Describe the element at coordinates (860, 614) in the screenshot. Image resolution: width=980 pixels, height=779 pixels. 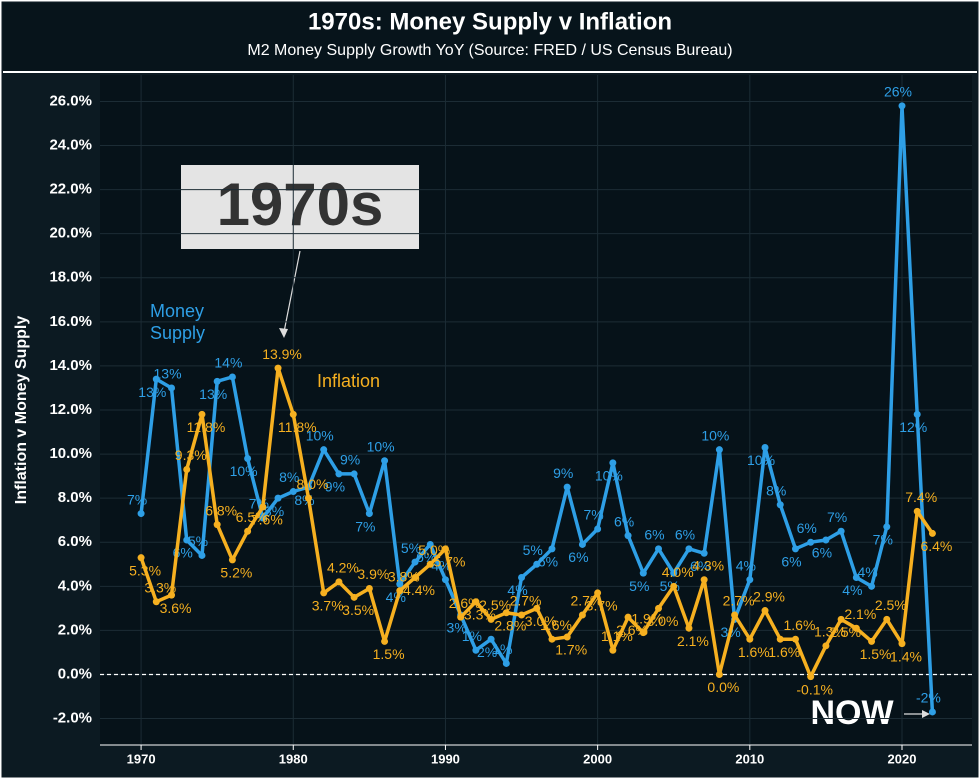
I see `data-label: 2.1%` at that location.